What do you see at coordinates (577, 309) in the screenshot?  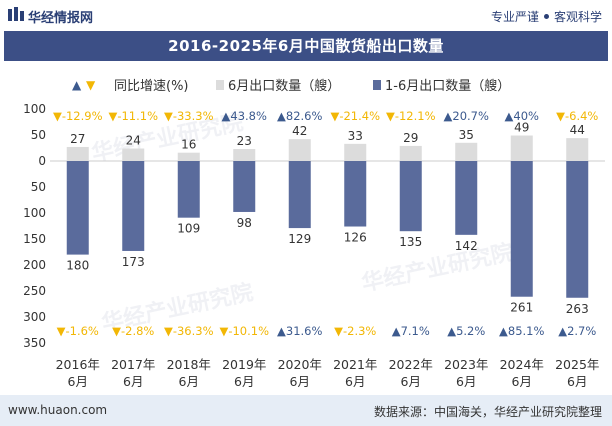 I see `label-ytd: 263` at bounding box center [577, 309].